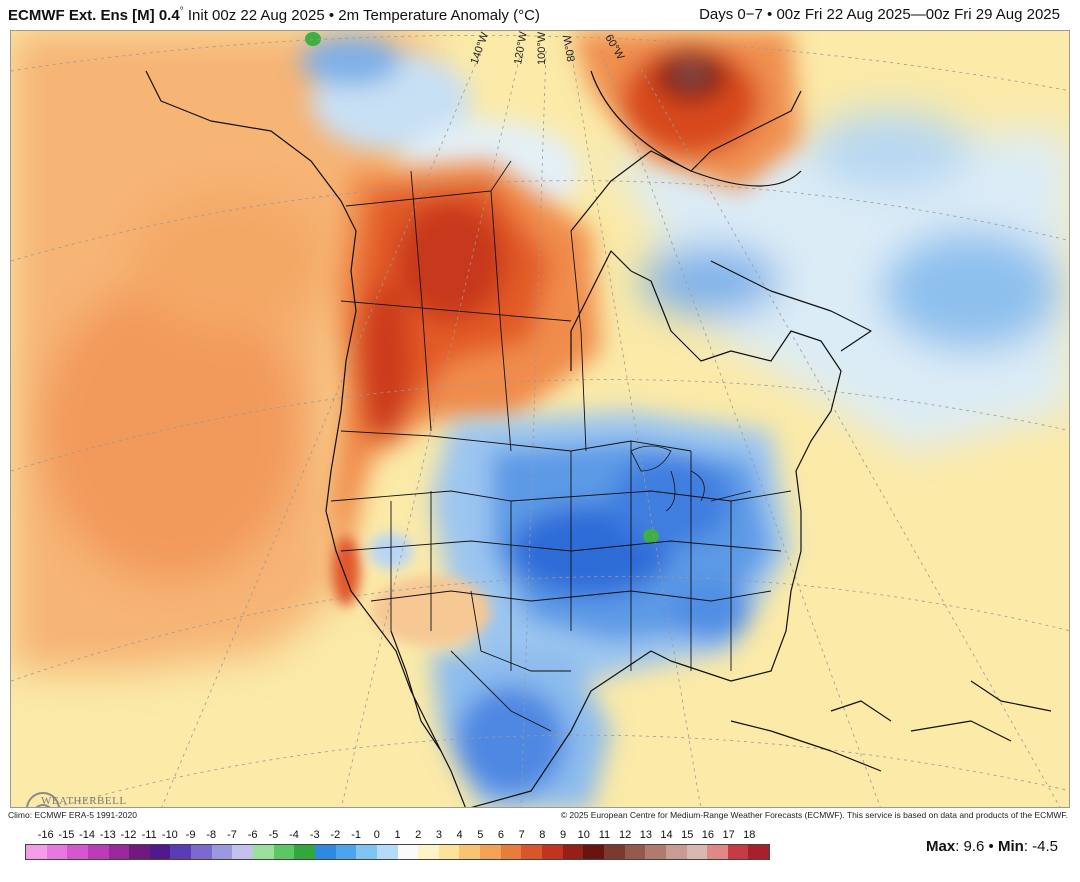  I want to click on scale-label: 4, so click(459, 835).